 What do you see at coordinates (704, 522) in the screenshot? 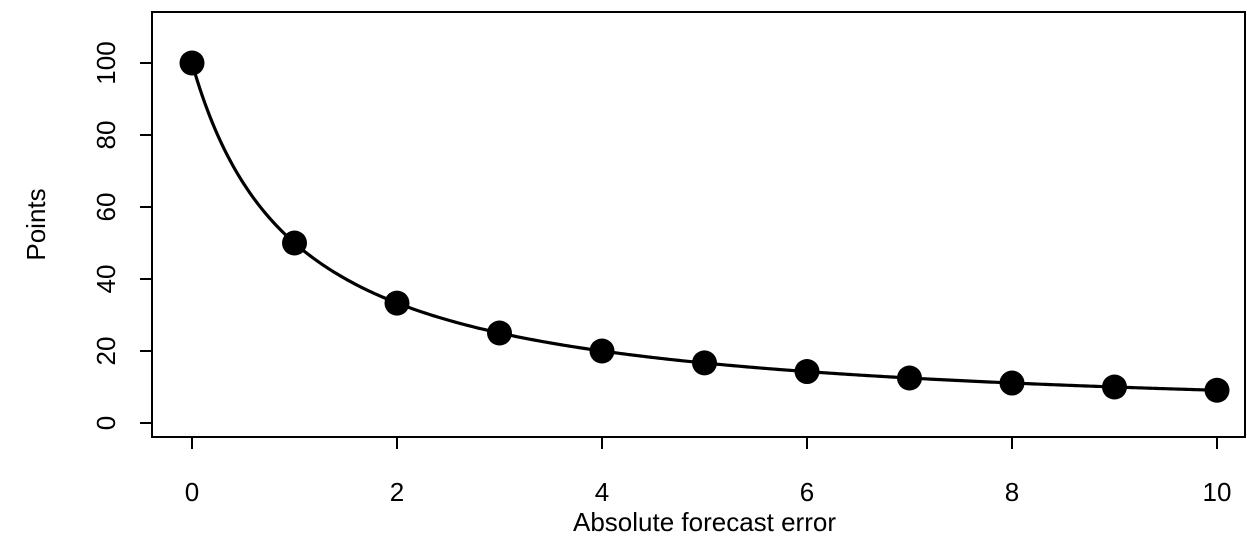
I see `x-axis-label: Absolute forecast error` at bounding box center [704, 522].